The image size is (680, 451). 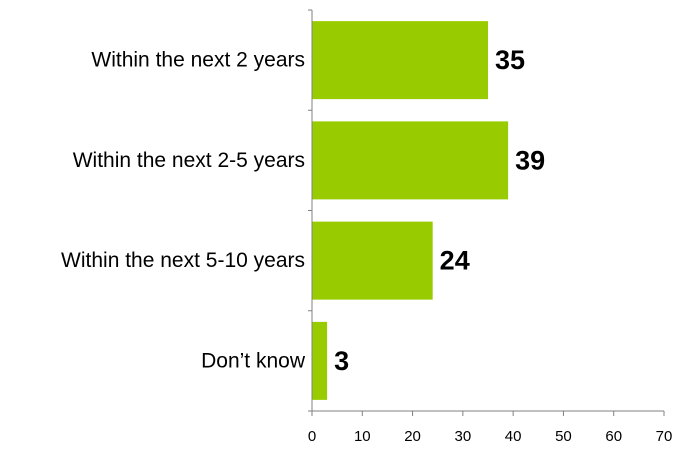 What do you see at coordinates (463, 436) in the screenshot?
I see `x-tick-label-3: 30` at bounding box center [463, 436].